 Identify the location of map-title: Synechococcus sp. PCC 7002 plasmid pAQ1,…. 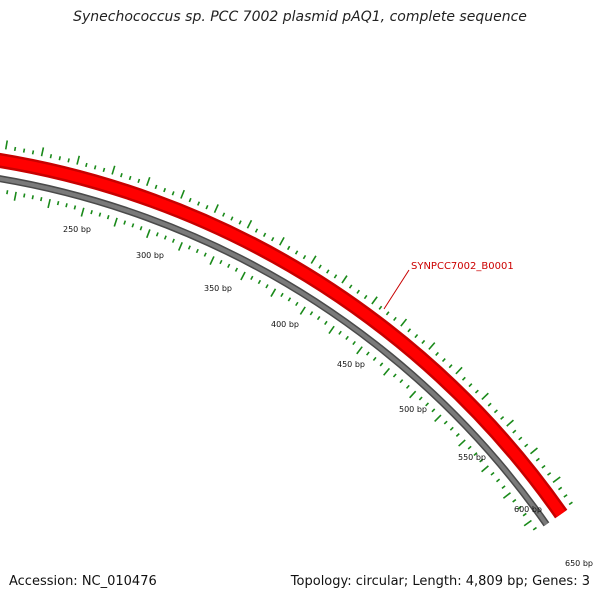
(300, 17).